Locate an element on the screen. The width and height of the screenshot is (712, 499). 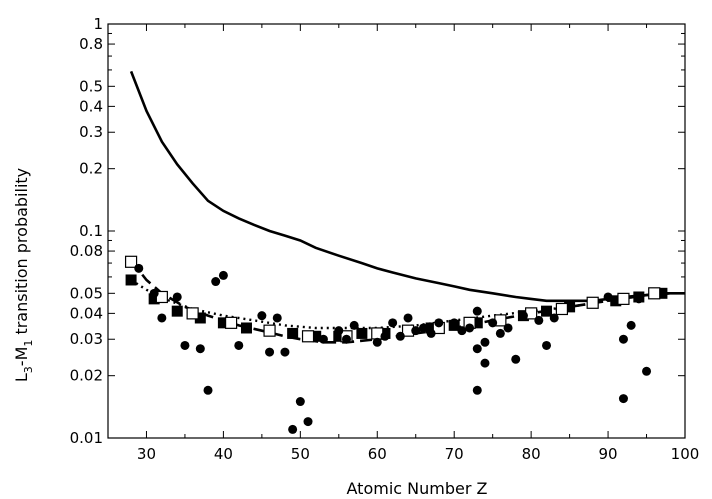
x-axis-title: Atomic Number Z is located at coordinates (417, 488).